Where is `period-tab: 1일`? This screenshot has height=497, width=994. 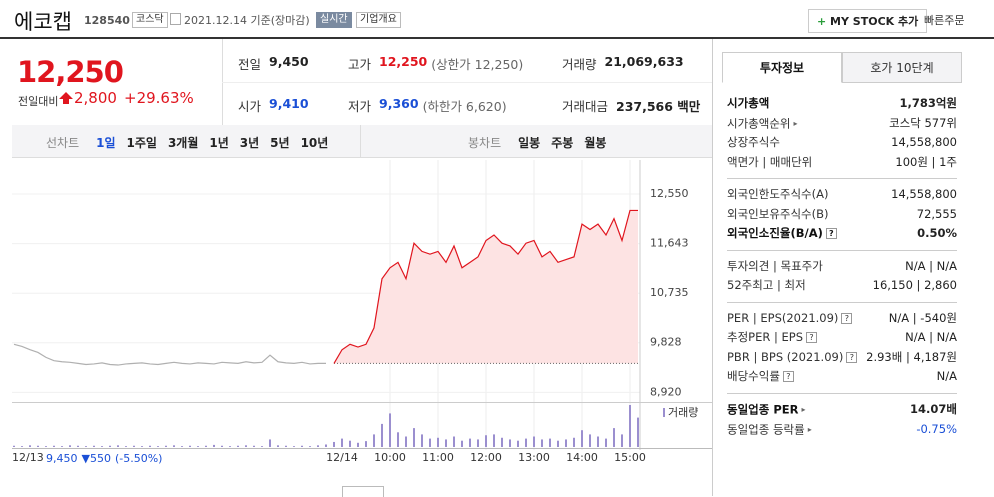
period-tab: 1일 is located at coordinates (106, 143).